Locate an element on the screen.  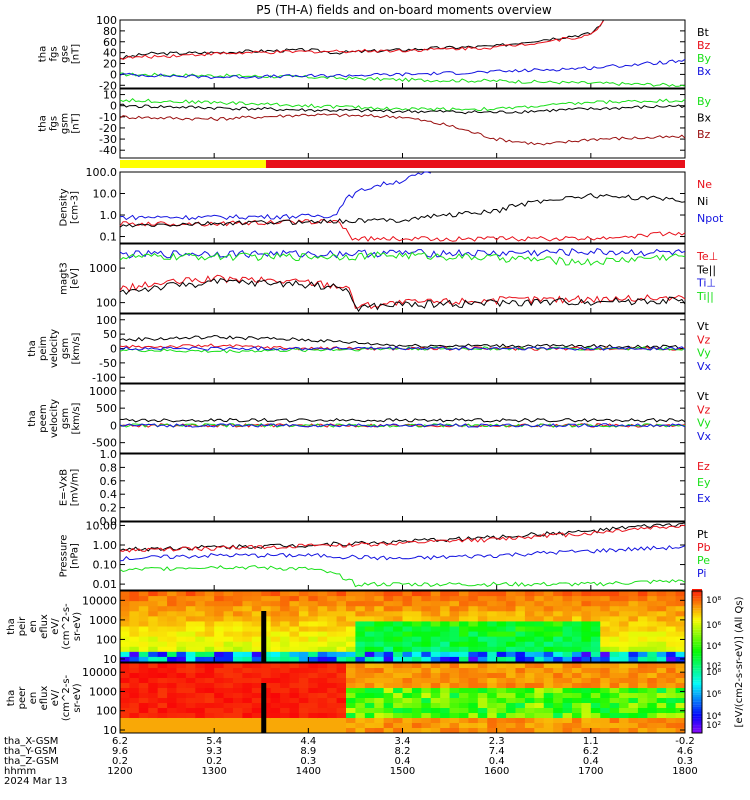
y-axis-label-line: peim is located at coordinates (43, 348).